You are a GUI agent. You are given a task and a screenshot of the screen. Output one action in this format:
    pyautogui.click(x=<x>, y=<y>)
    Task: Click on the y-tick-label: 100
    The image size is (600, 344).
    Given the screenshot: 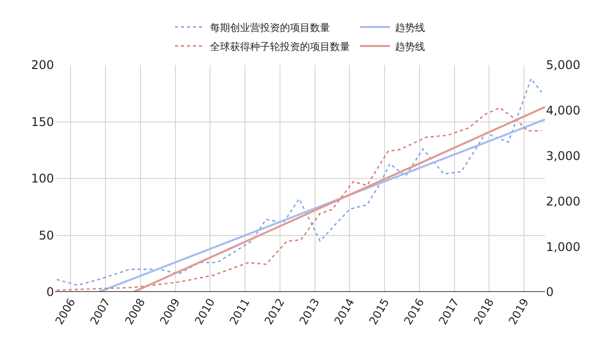 What is the action you would take?
    pyautogui.click(x=42, y=179)
    